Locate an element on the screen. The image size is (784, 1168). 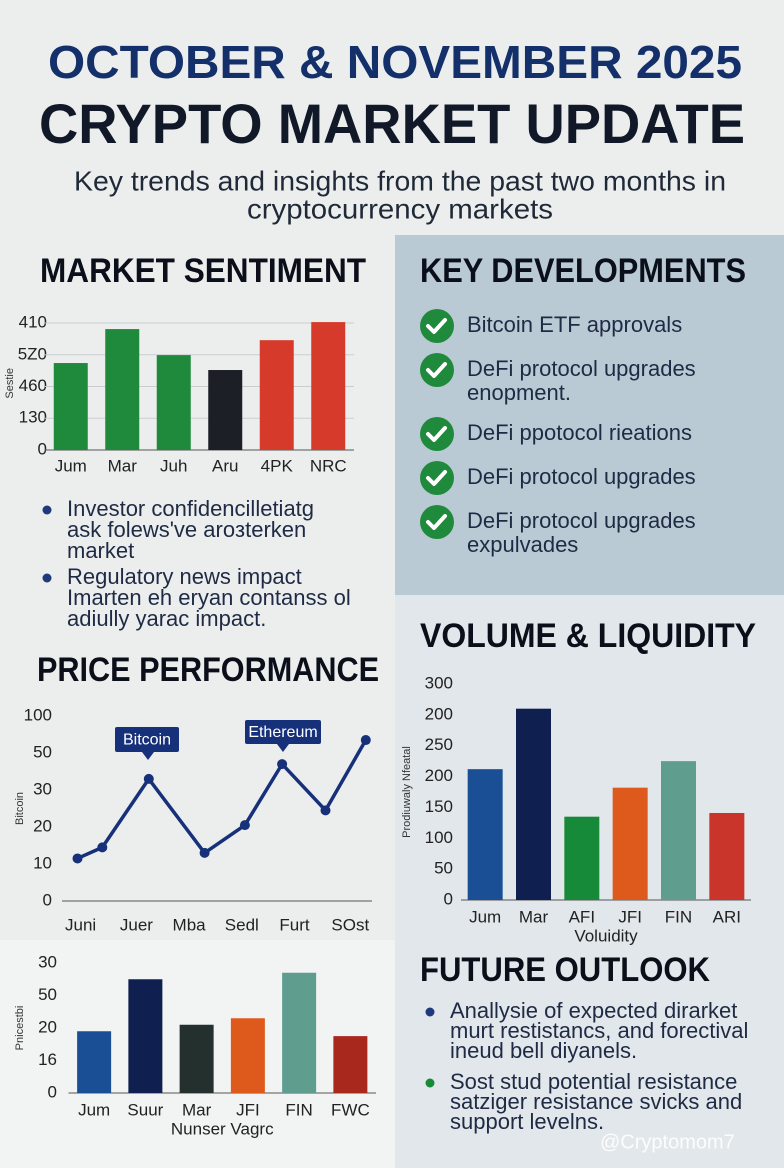
x-tick-label: Juh is located at coordinates (173, 465).